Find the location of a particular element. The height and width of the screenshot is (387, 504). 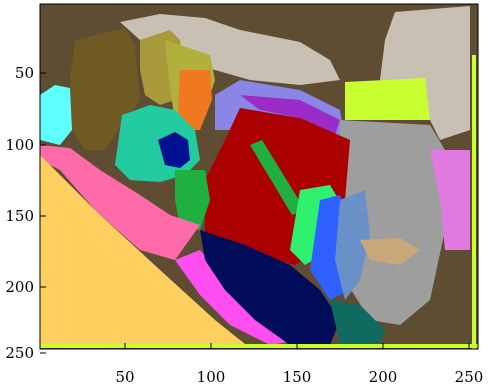

region-lime-bottom is located at coordinates (259, 346).